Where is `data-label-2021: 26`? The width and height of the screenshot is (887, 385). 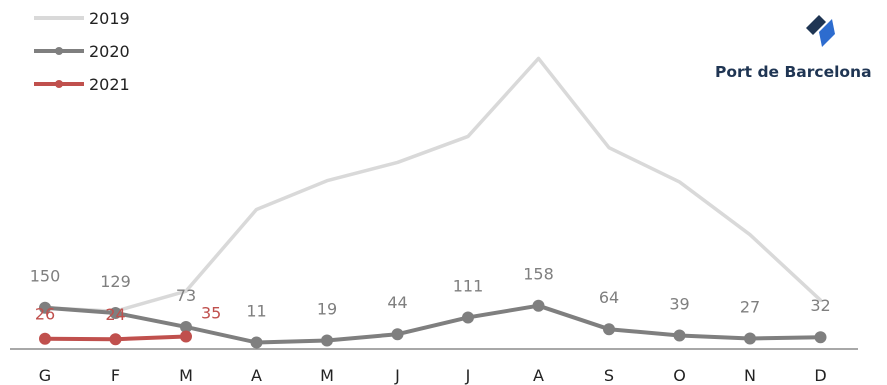
data-label-2021: 26 is located at coordinates (45, 314).